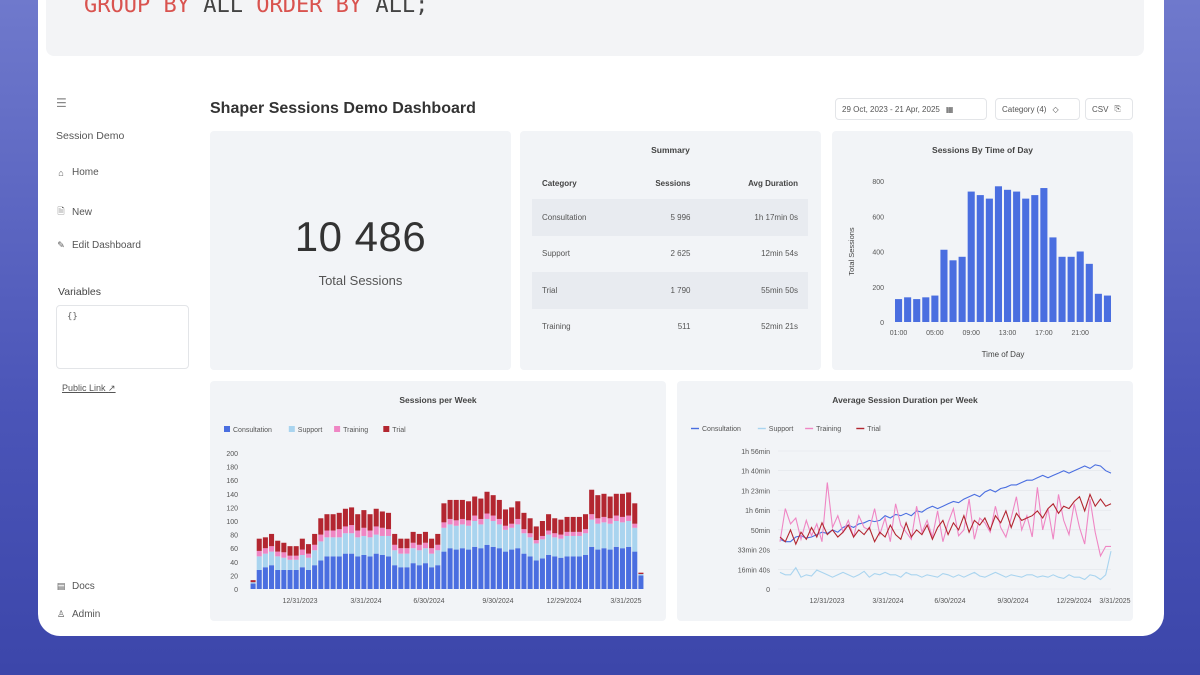 The width and height of the screenshot is (1200, 675). What do you see at coordinates (760, 531) in the screenshot?
I see `y-tick-label: 50min` at bounding box center [760, 531].